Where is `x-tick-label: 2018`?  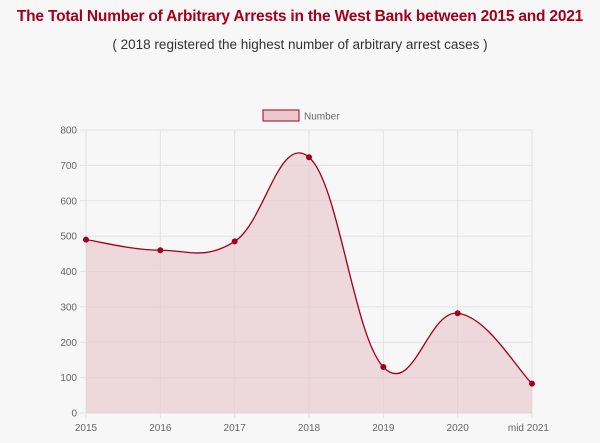 x-tick-label: 2018 is located at coordinates (309, 428).